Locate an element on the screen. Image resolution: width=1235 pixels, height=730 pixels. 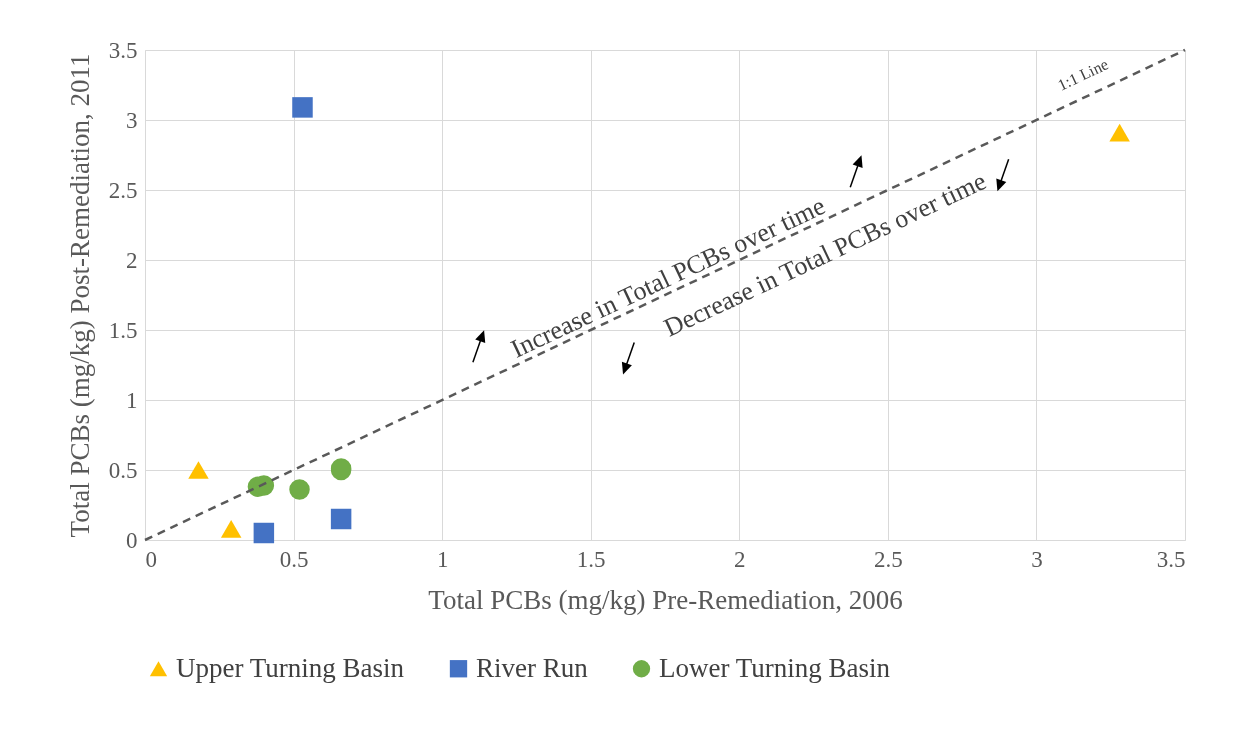
x-tick-label: 3.5 is located at coordinates (1171, 559).